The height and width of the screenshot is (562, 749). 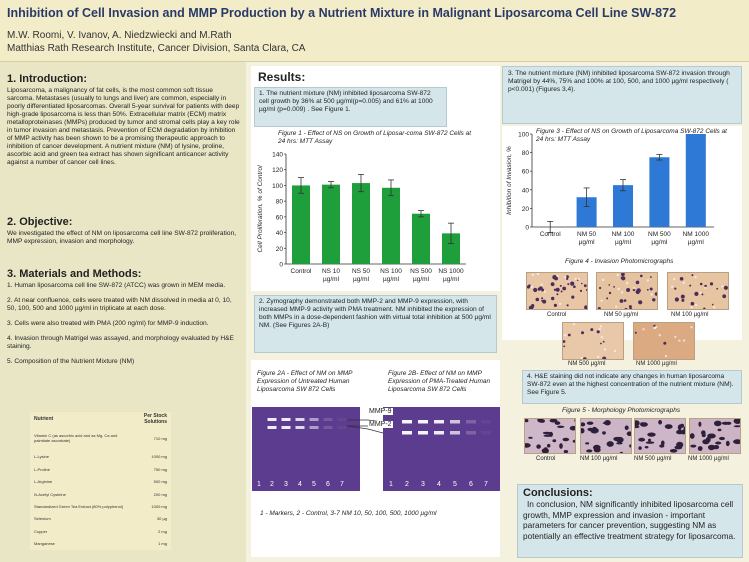 I want to click on x-tick-label: NM 100, so click(x=623, y=234).